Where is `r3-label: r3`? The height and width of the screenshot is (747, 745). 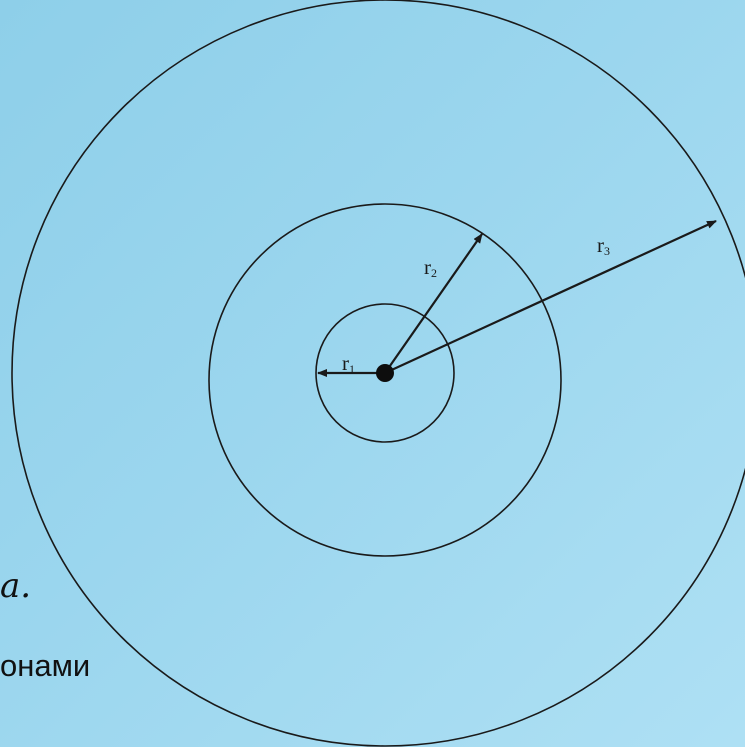
r3-label: r3 is located at coordinates (603, 245).